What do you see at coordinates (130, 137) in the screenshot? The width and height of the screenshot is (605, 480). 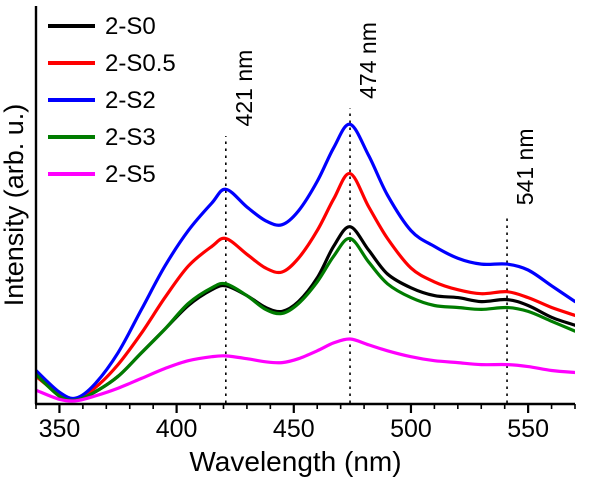 I see `legend-label-2-S3: 2-S3` at bounding box center [130, 137].